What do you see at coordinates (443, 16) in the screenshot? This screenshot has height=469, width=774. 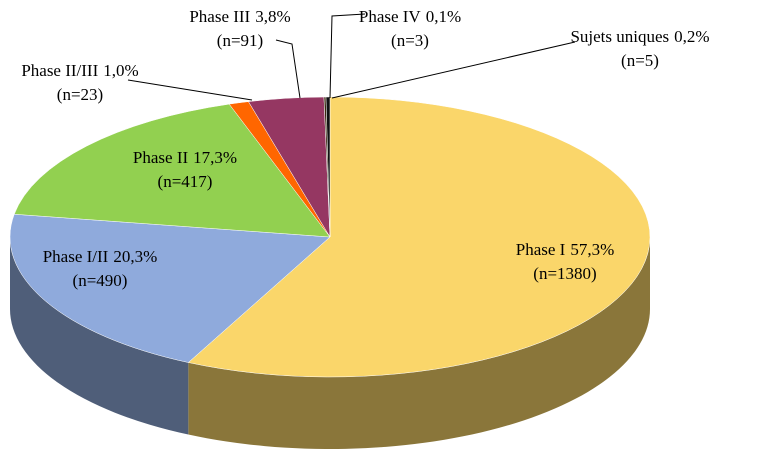 I see `value-label: 0,1%` at bounding box center [443, 16].